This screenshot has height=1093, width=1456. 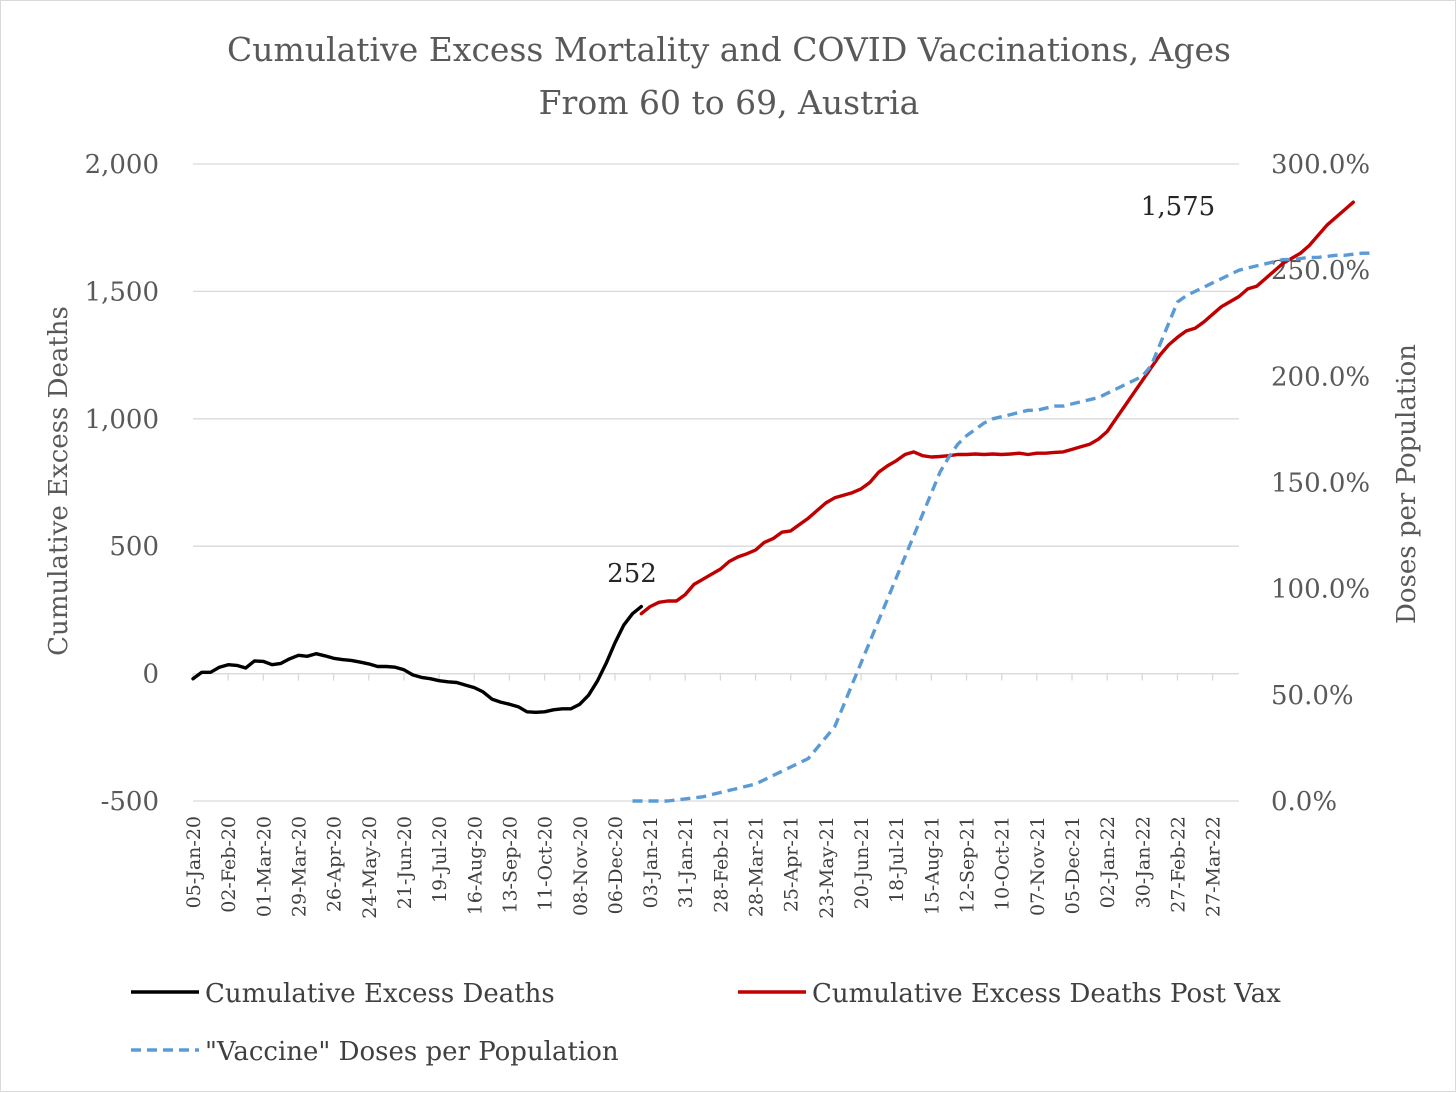 I want to click on x-tick-label: 29-Mar-20, so click(x=299, y=866).